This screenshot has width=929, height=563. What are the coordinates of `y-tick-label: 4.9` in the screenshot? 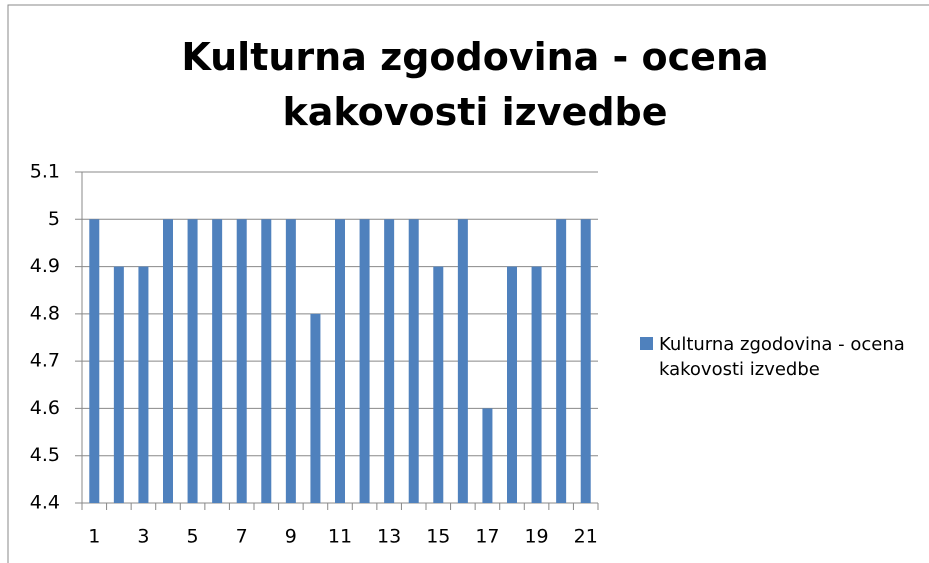 It's located at (45, 266).